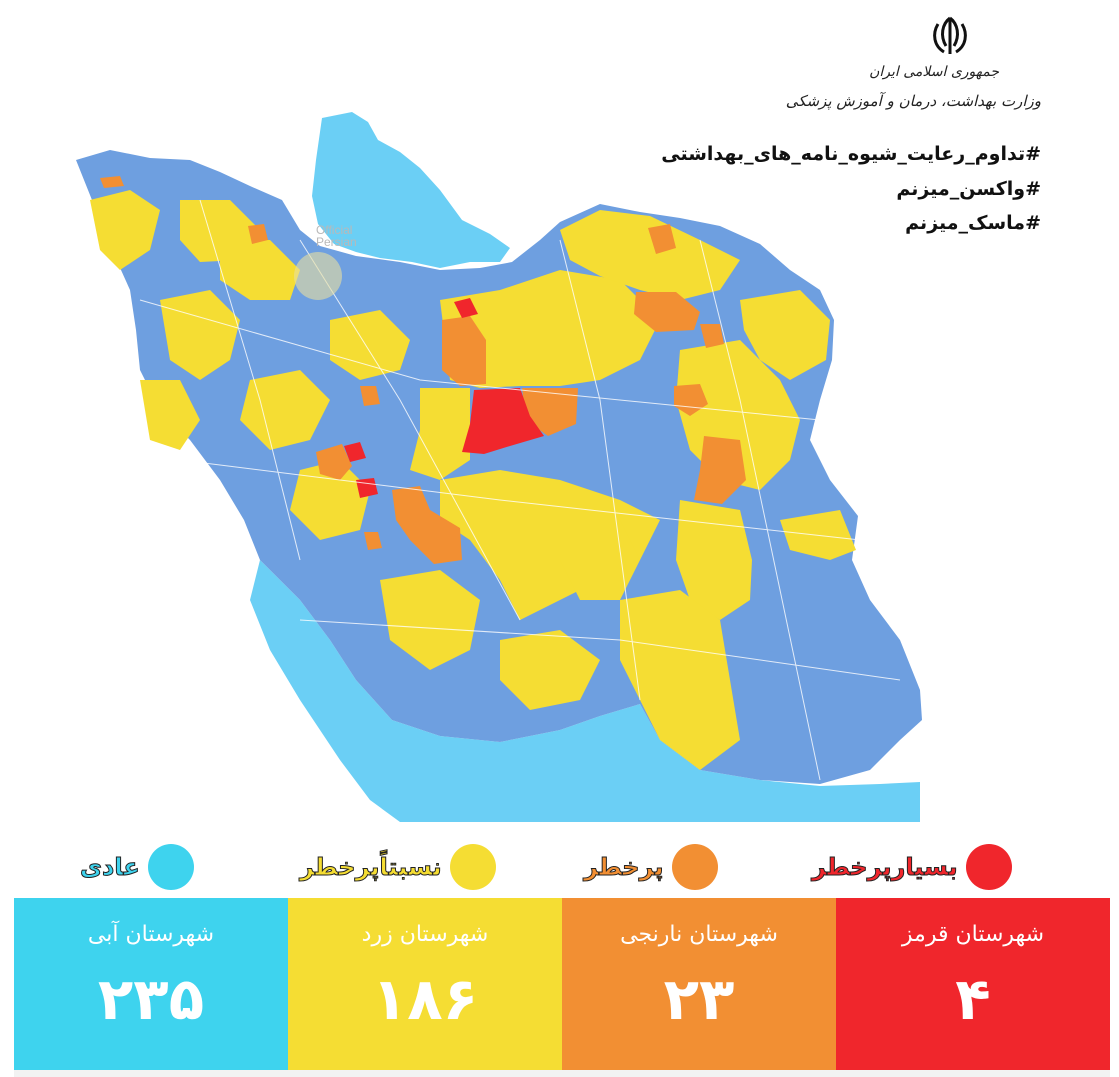 The image size is (1119, 1077). I want to click on iran-emblem-icon, so click(950, 35).